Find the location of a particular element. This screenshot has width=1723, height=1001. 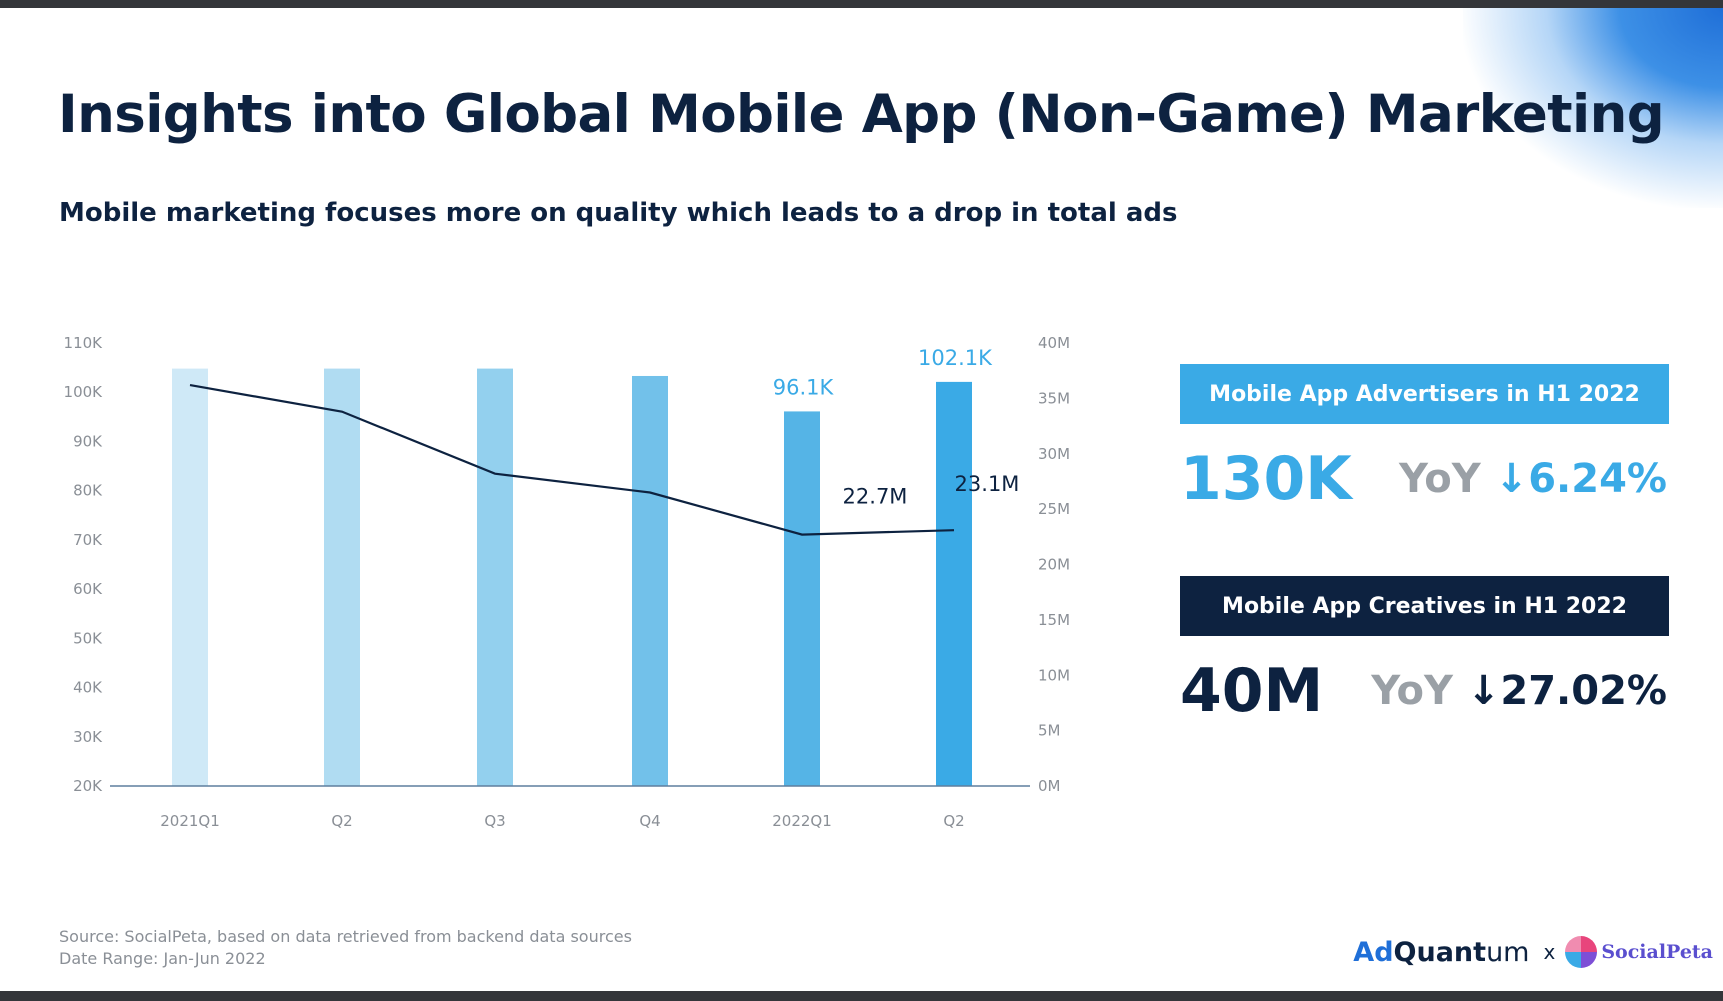

advertisers-yoy-value: ↓6.24% is located at coordinates (1580, 479).